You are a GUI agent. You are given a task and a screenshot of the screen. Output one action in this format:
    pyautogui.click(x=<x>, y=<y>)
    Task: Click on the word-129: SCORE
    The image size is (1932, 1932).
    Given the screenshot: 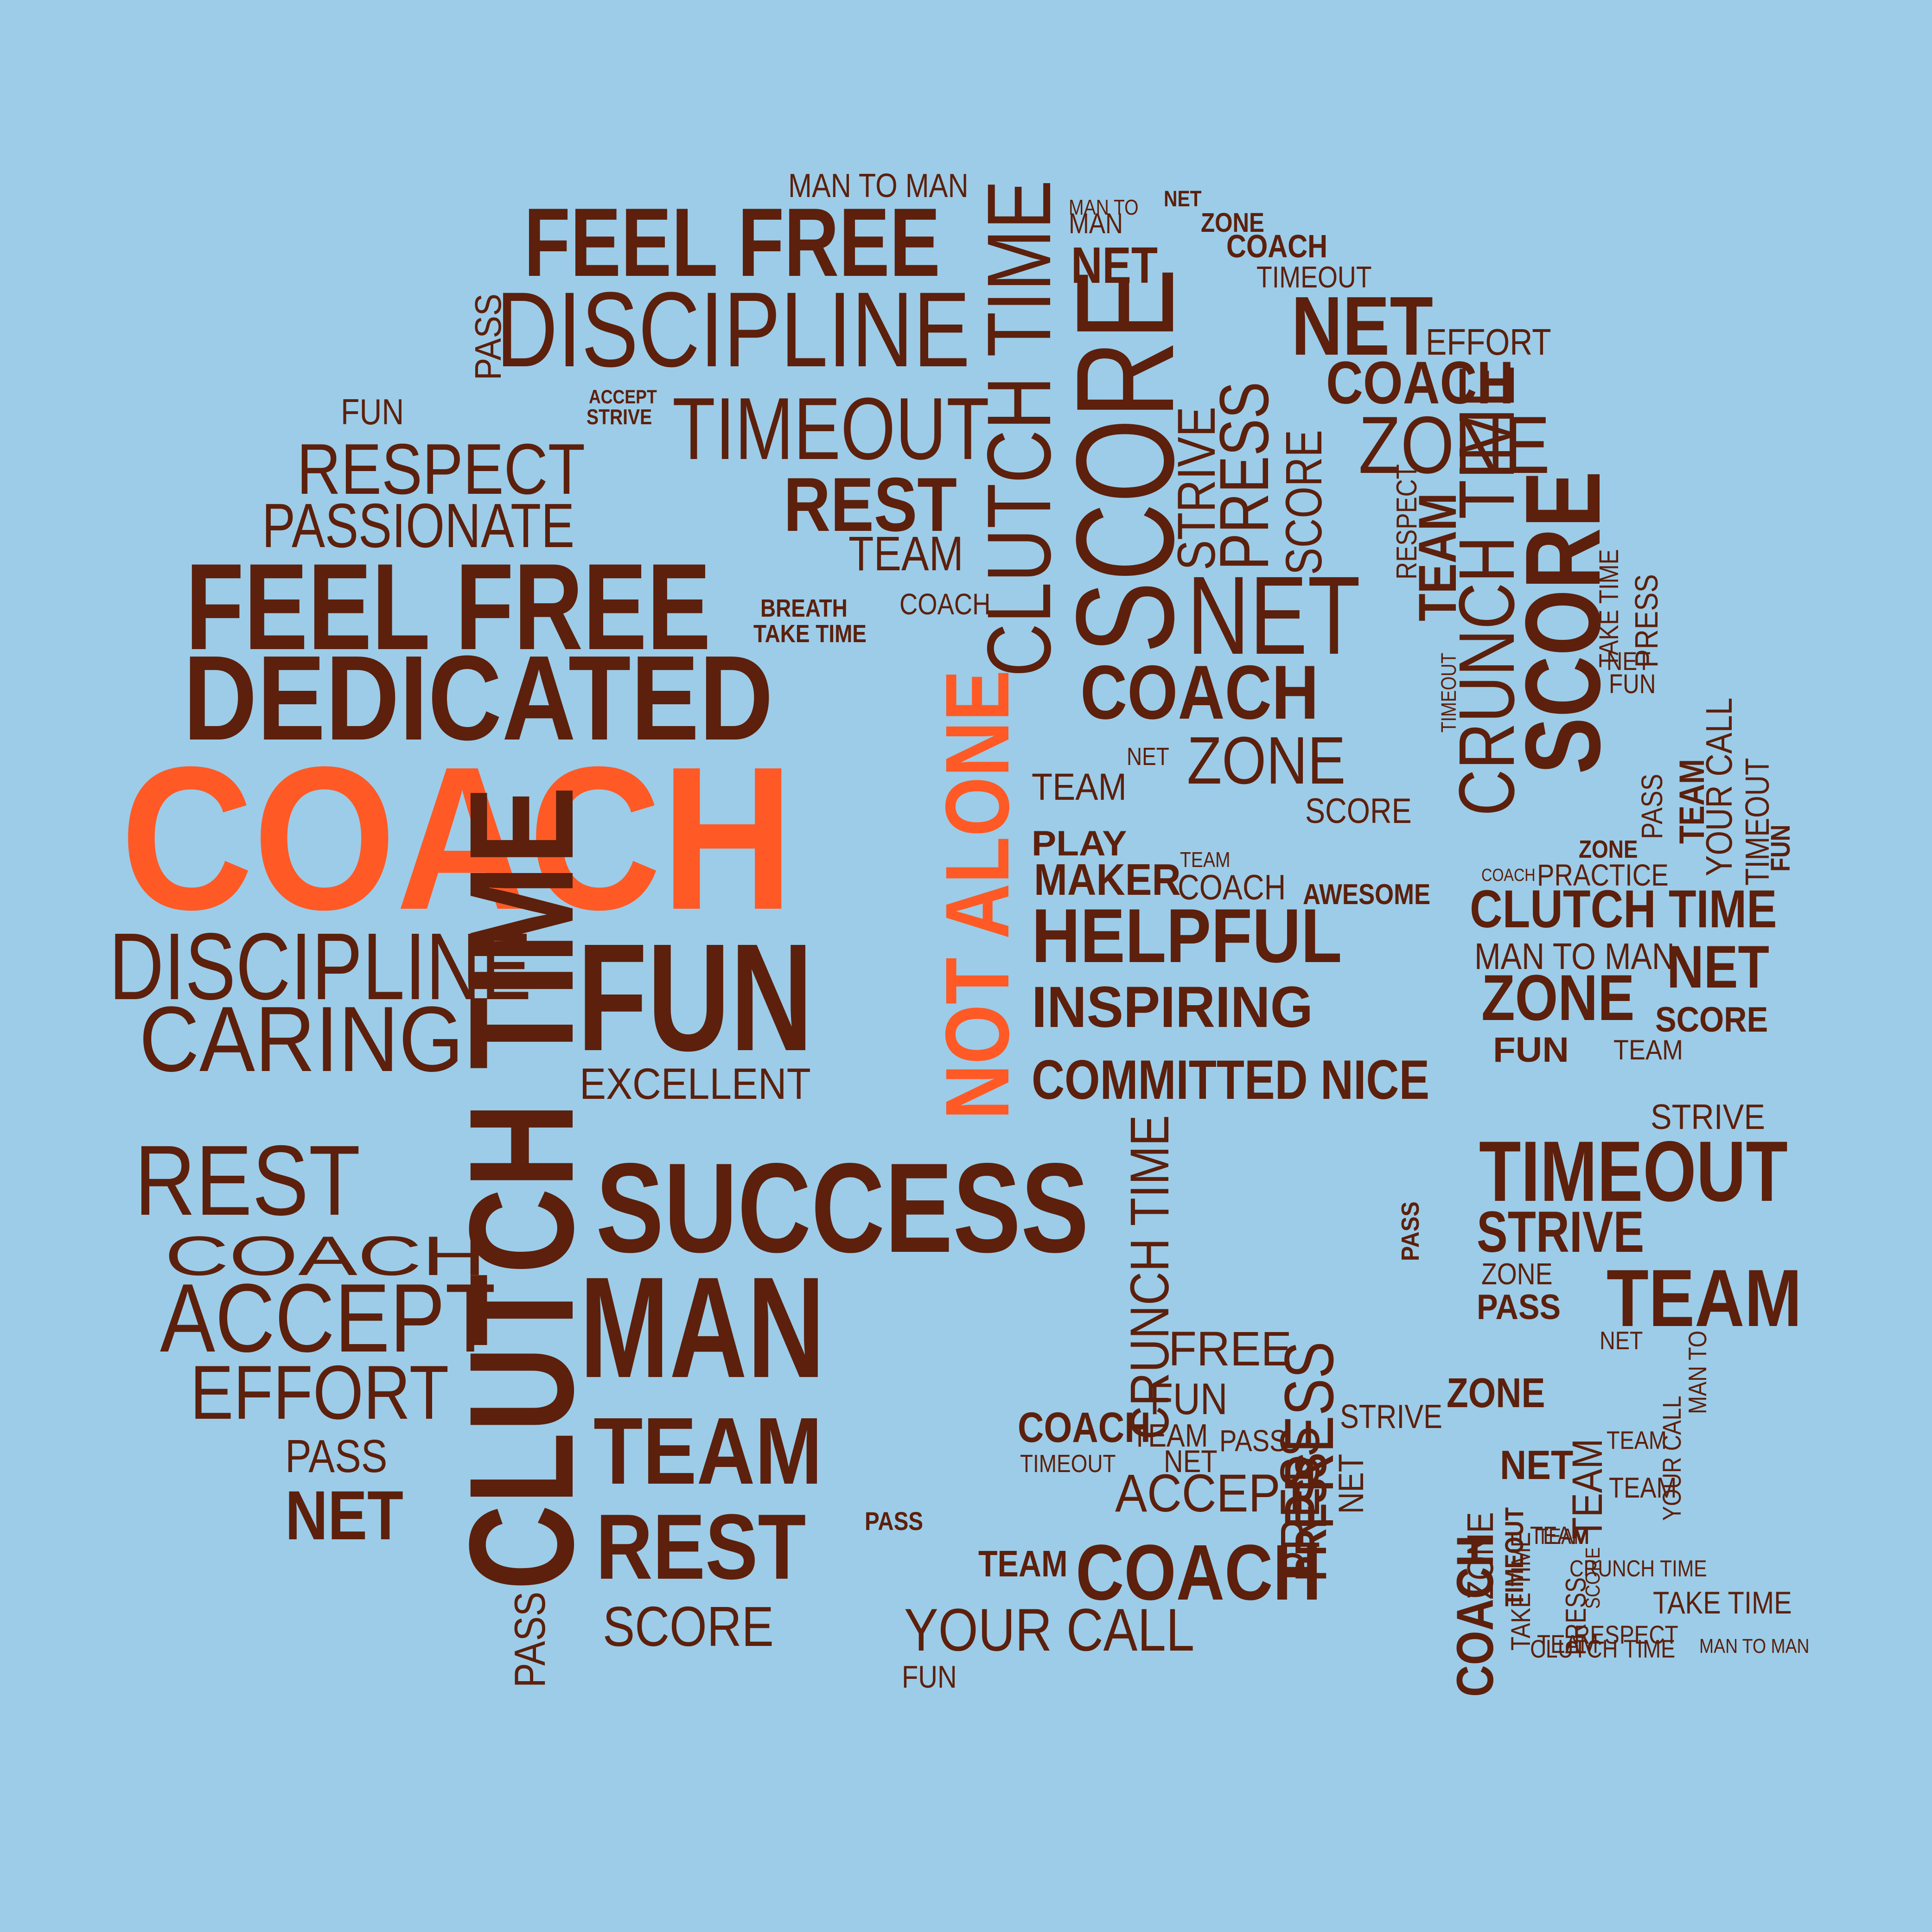 What is the action you would take?
    pyautogui.click(x=1592, y=1578)
    